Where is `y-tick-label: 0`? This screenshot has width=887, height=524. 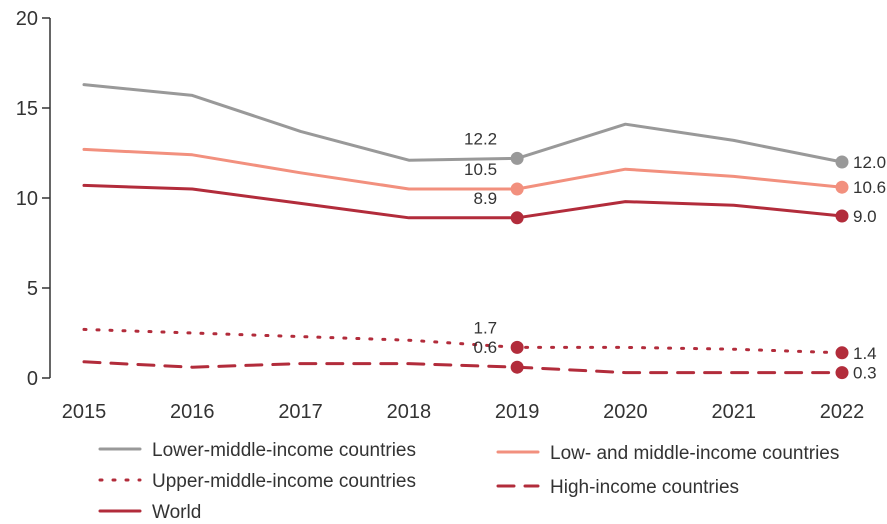
y-tick-label: 0 is located at coordinates (32, 379).